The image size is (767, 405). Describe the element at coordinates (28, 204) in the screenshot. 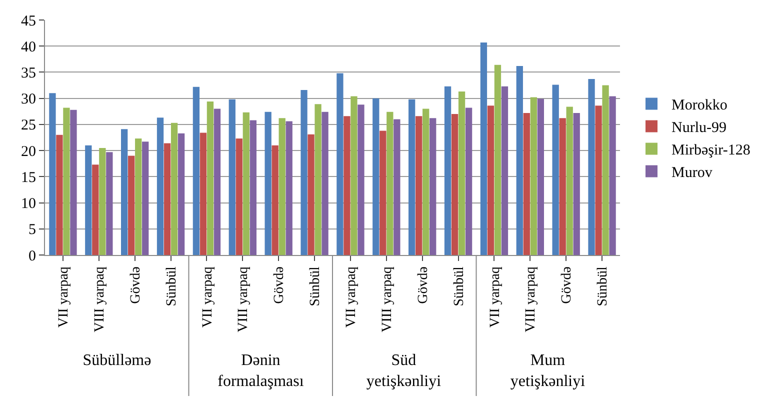

I see `y-tick-label: 10` at that location.